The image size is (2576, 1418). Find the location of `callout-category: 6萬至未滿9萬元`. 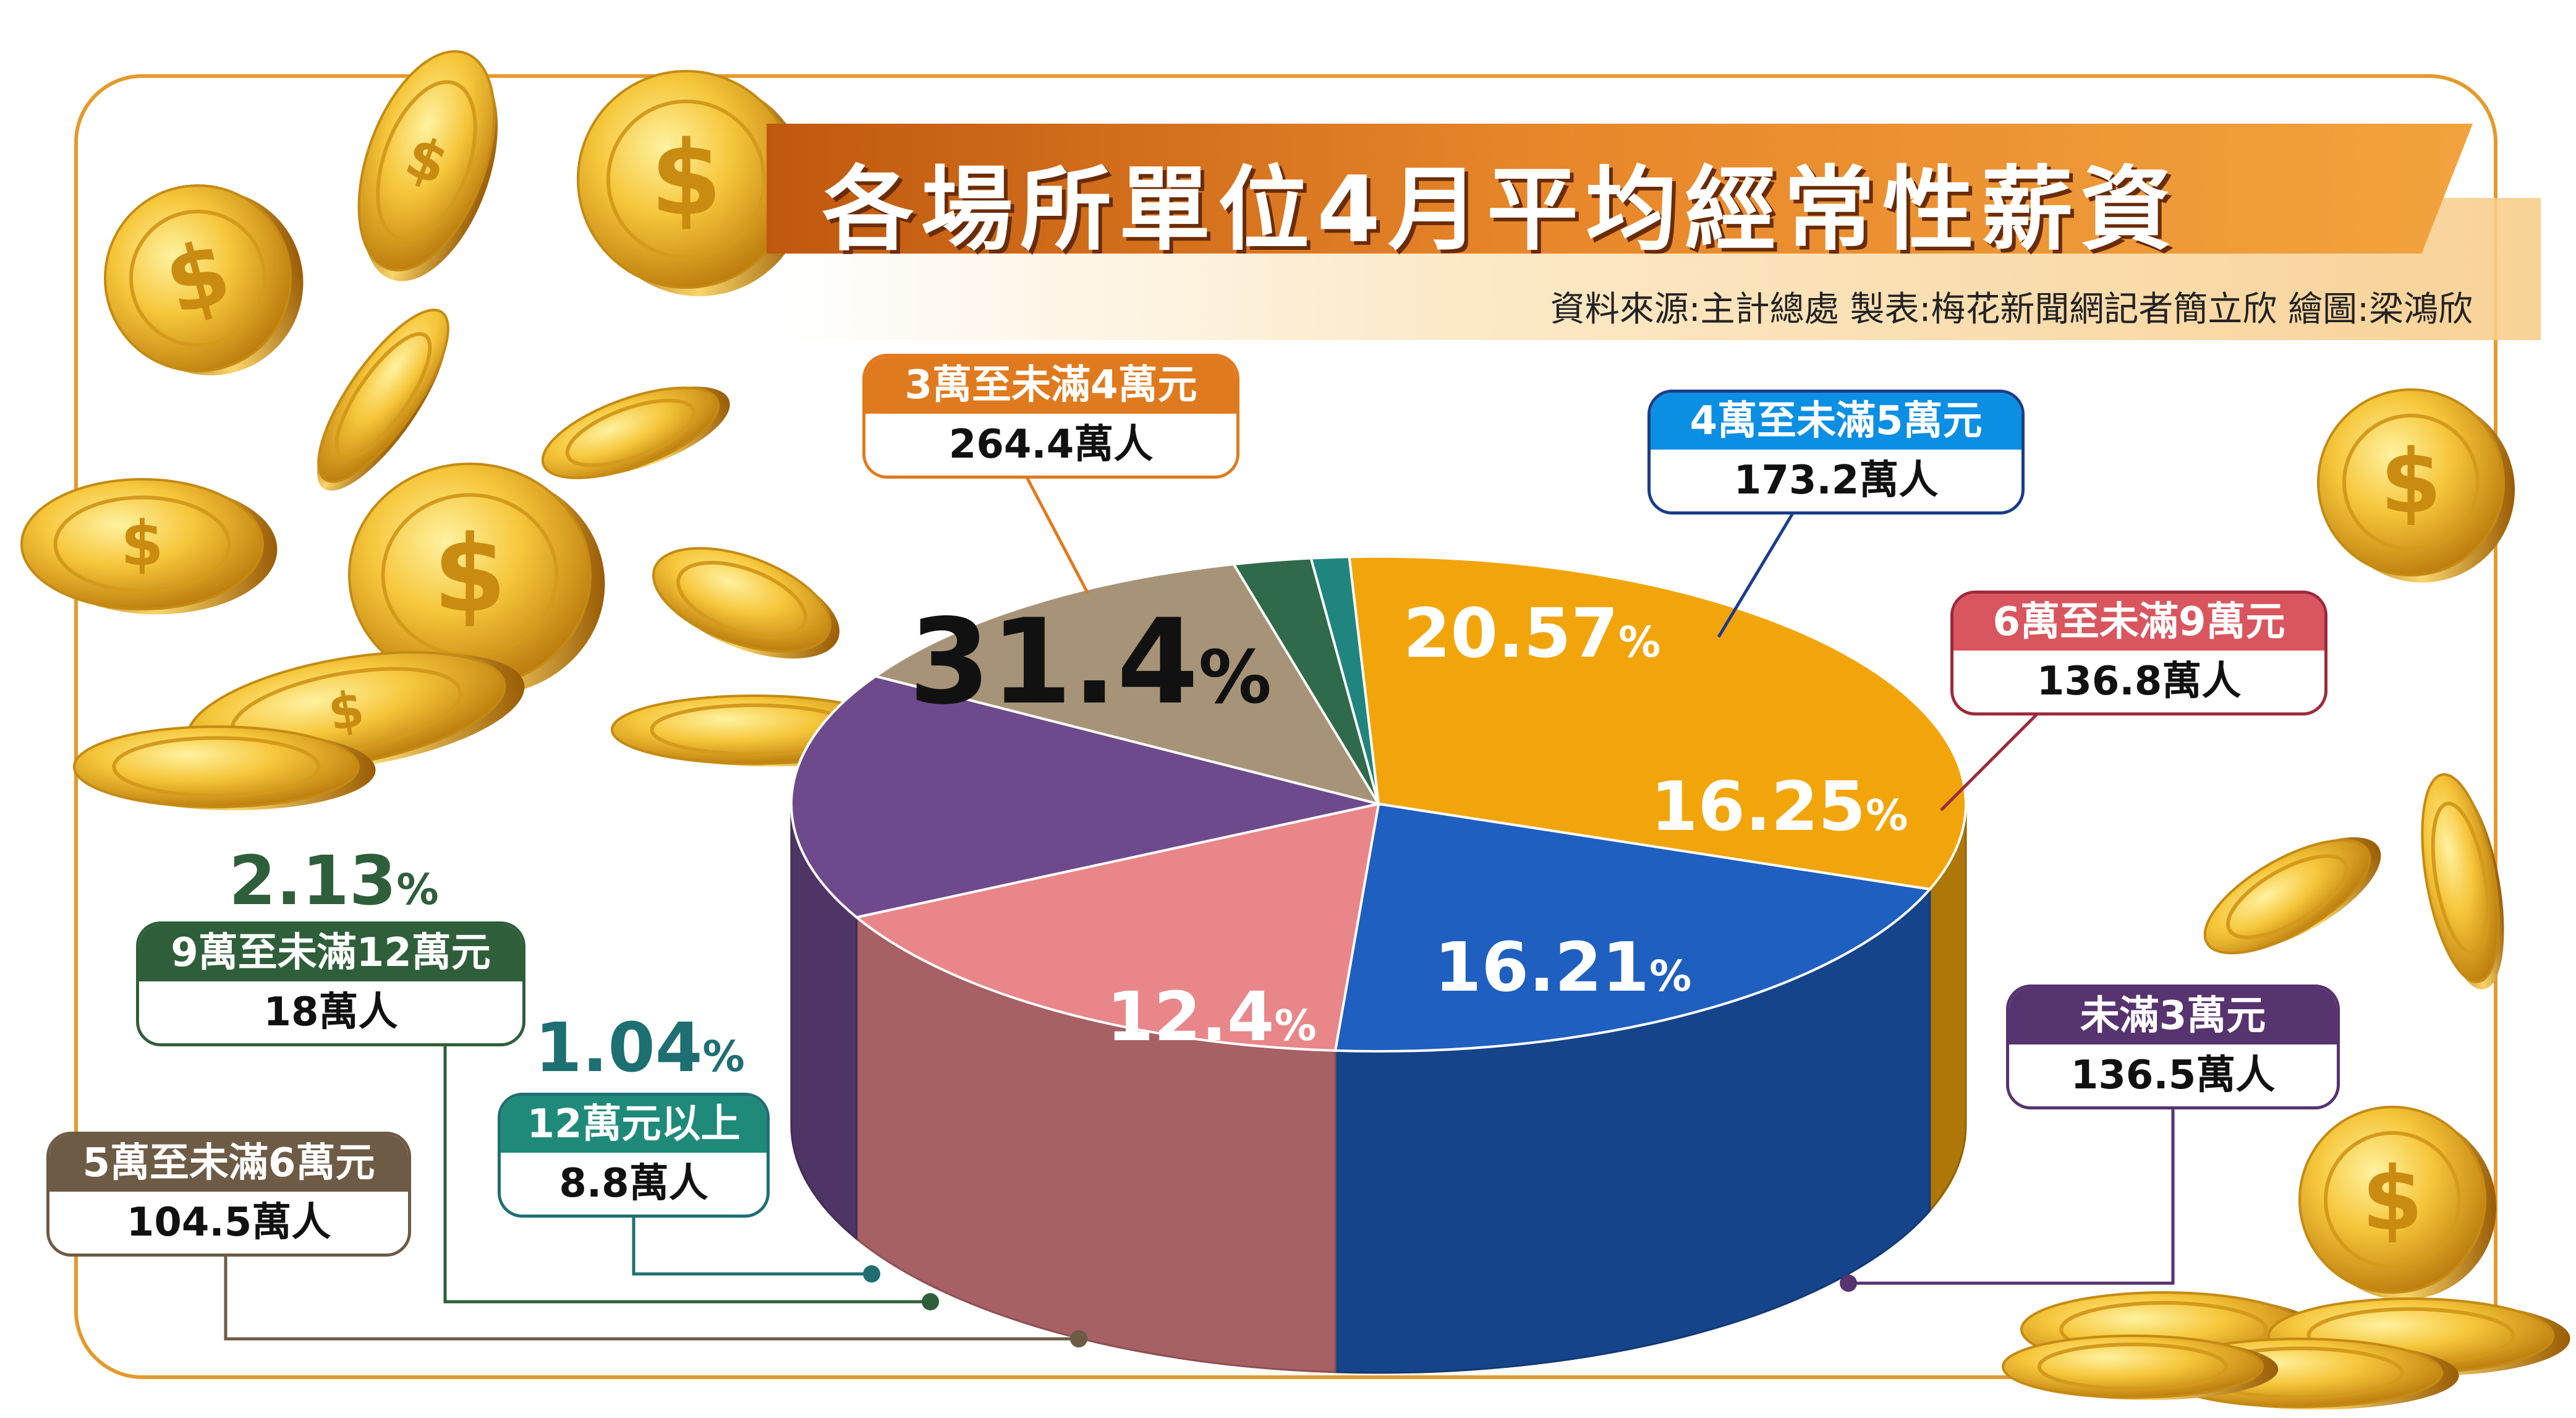

callout-category: 6萬至未滿9萬元 is located at coordinates (2138, 622).